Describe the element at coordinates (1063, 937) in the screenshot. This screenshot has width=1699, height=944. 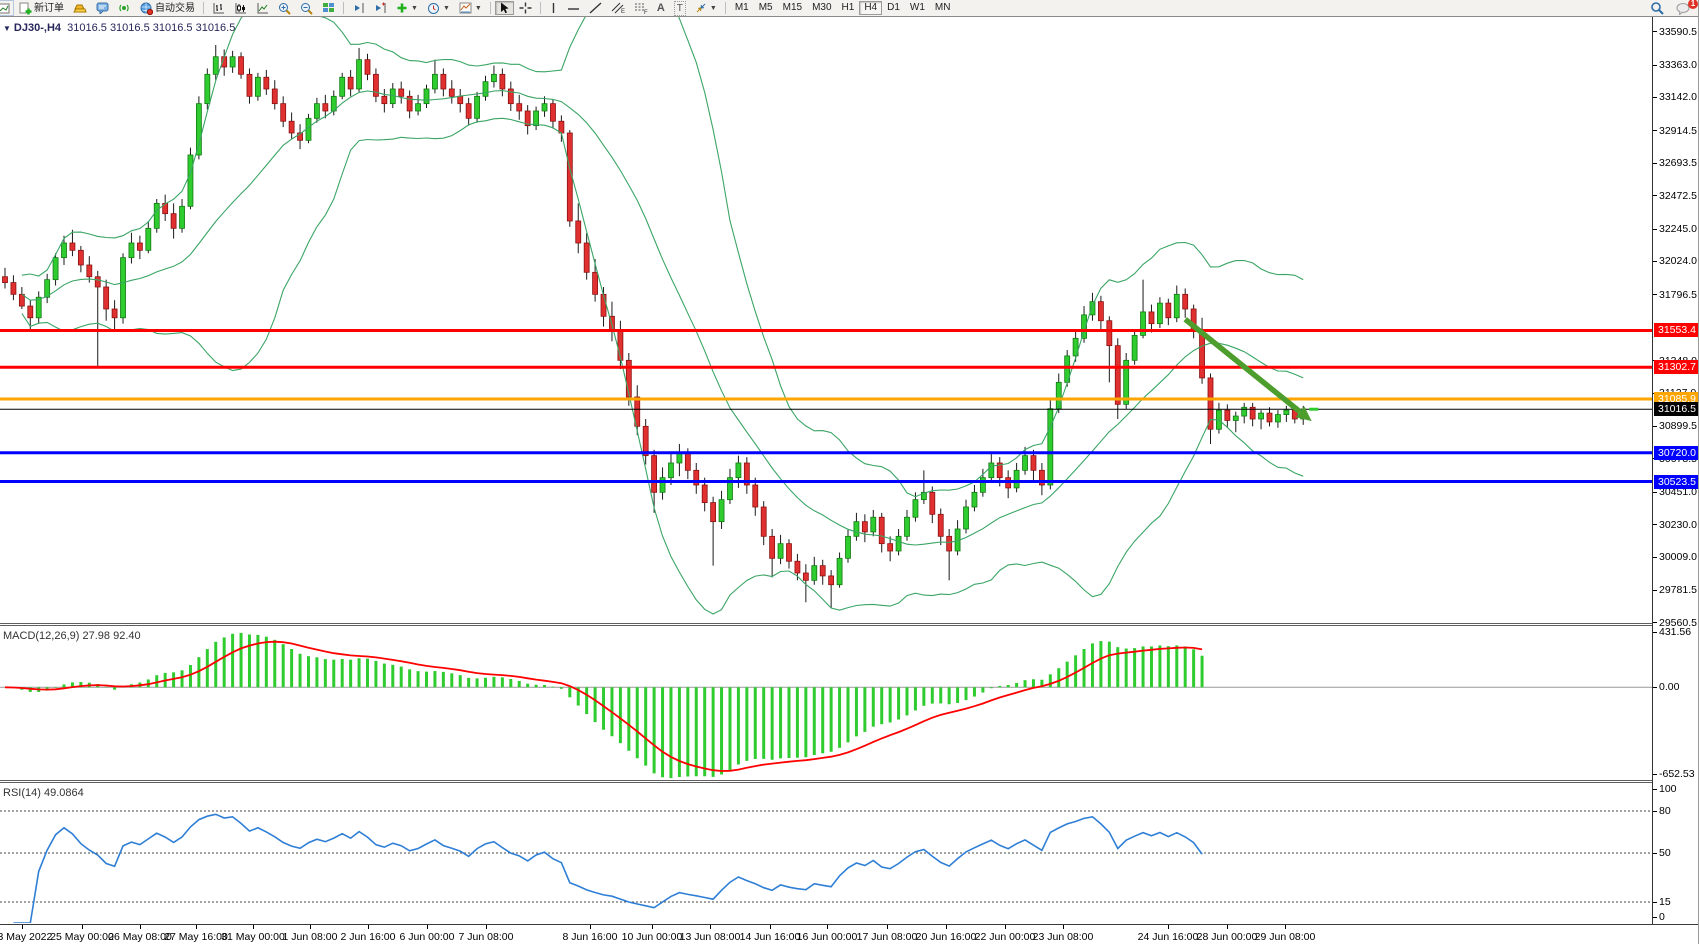
I see `time-axis-label: 23 Jun 08:00` at that location.